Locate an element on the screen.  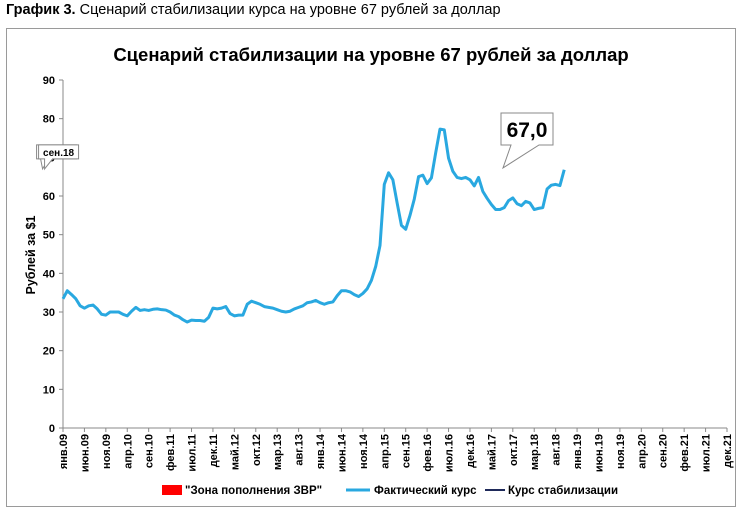
y-tick-label: 40 is located at coordinates (49, 274).